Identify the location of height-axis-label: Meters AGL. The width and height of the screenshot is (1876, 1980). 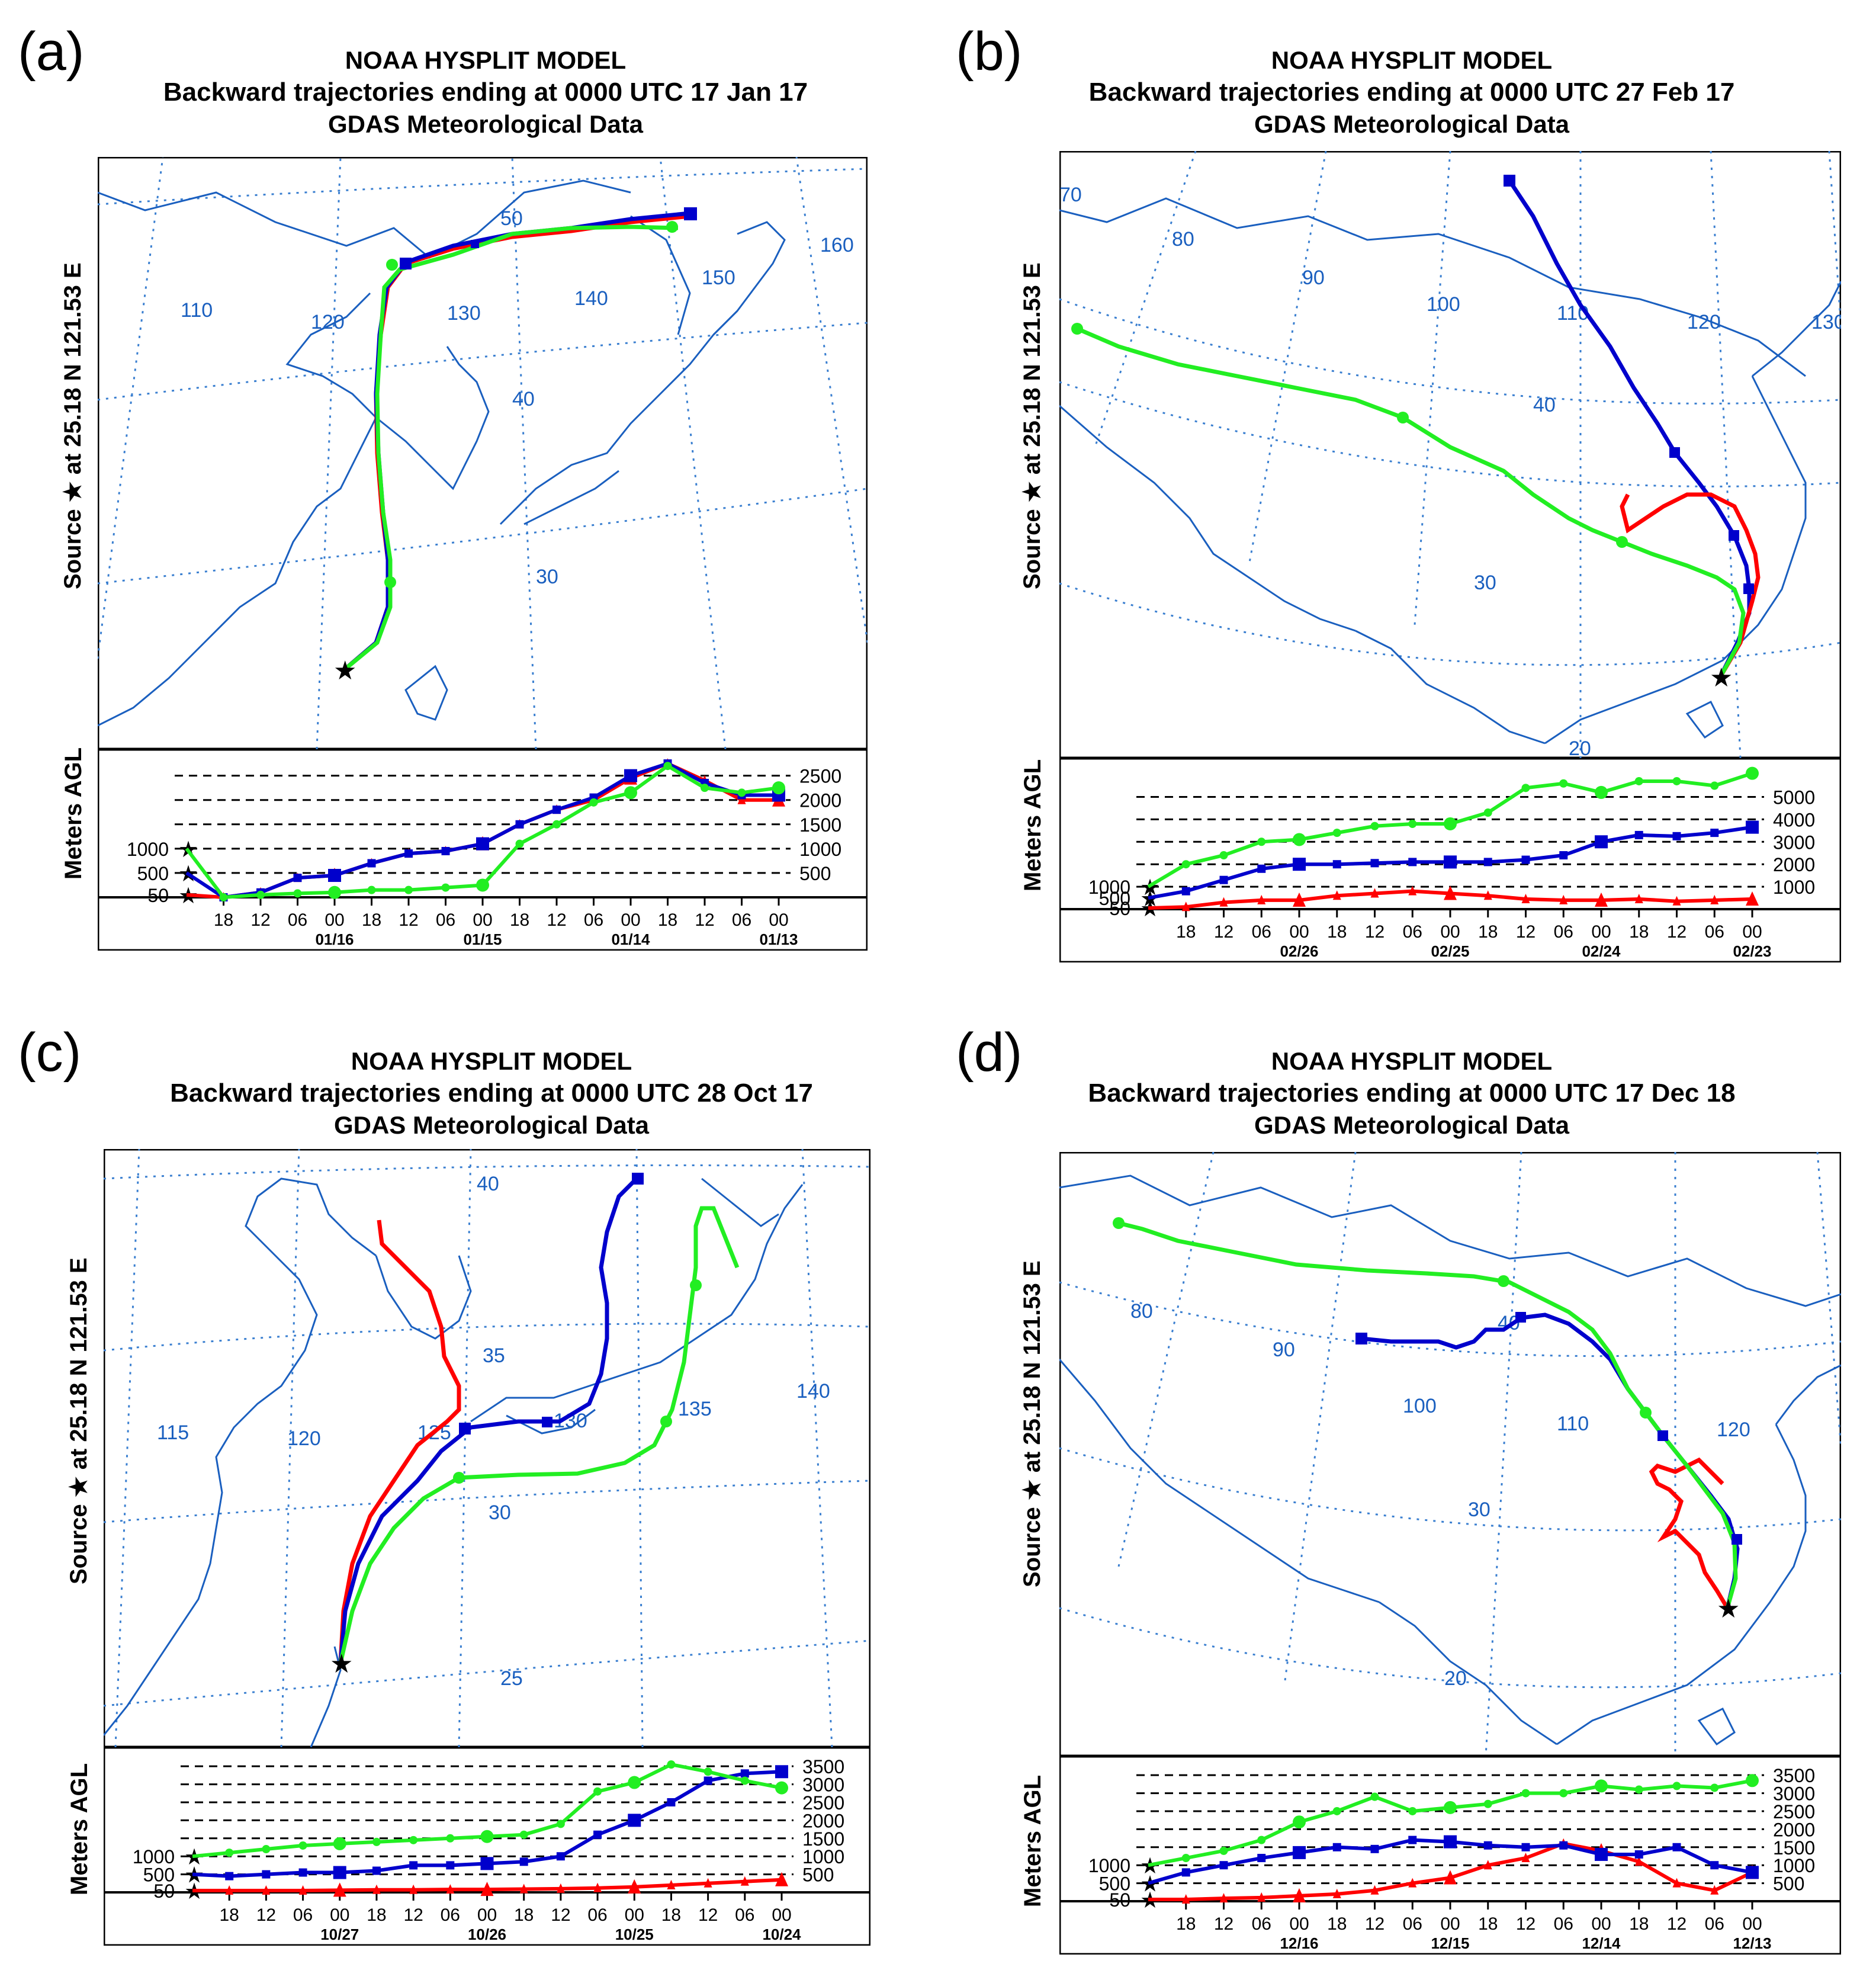
(79, 1829).